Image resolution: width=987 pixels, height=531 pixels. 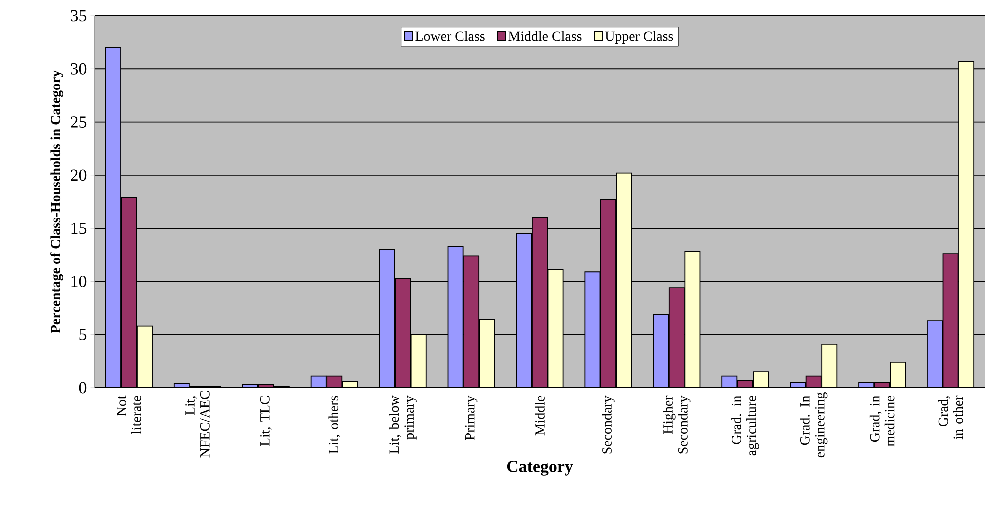 I want to click on y-tick-label: 0, so click(x=83, y=388).